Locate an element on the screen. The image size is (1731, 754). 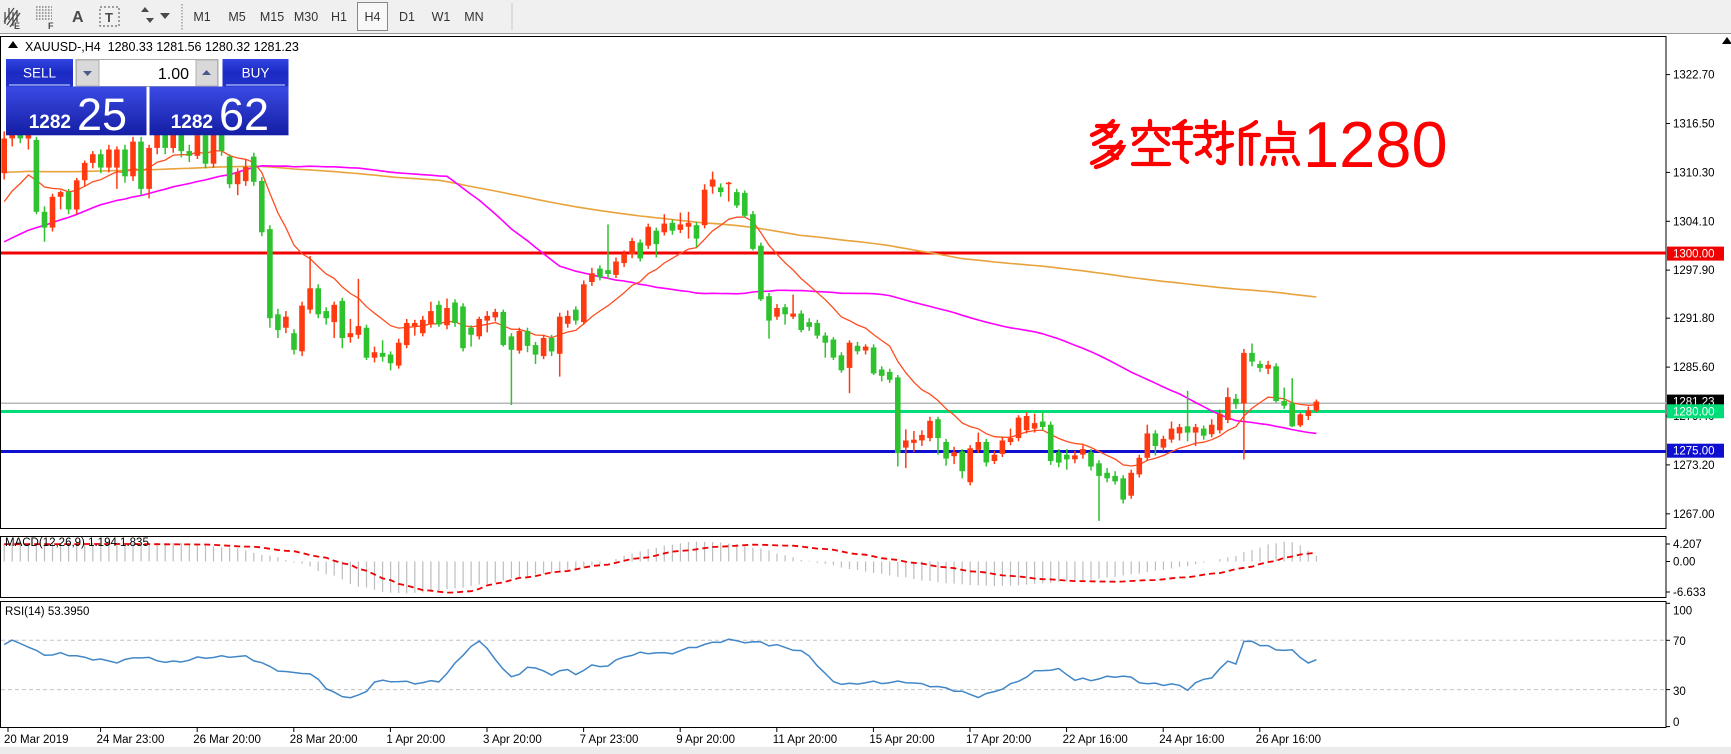
svg-text: 3 Apr 20:00 is located at coordinates (512, 740).